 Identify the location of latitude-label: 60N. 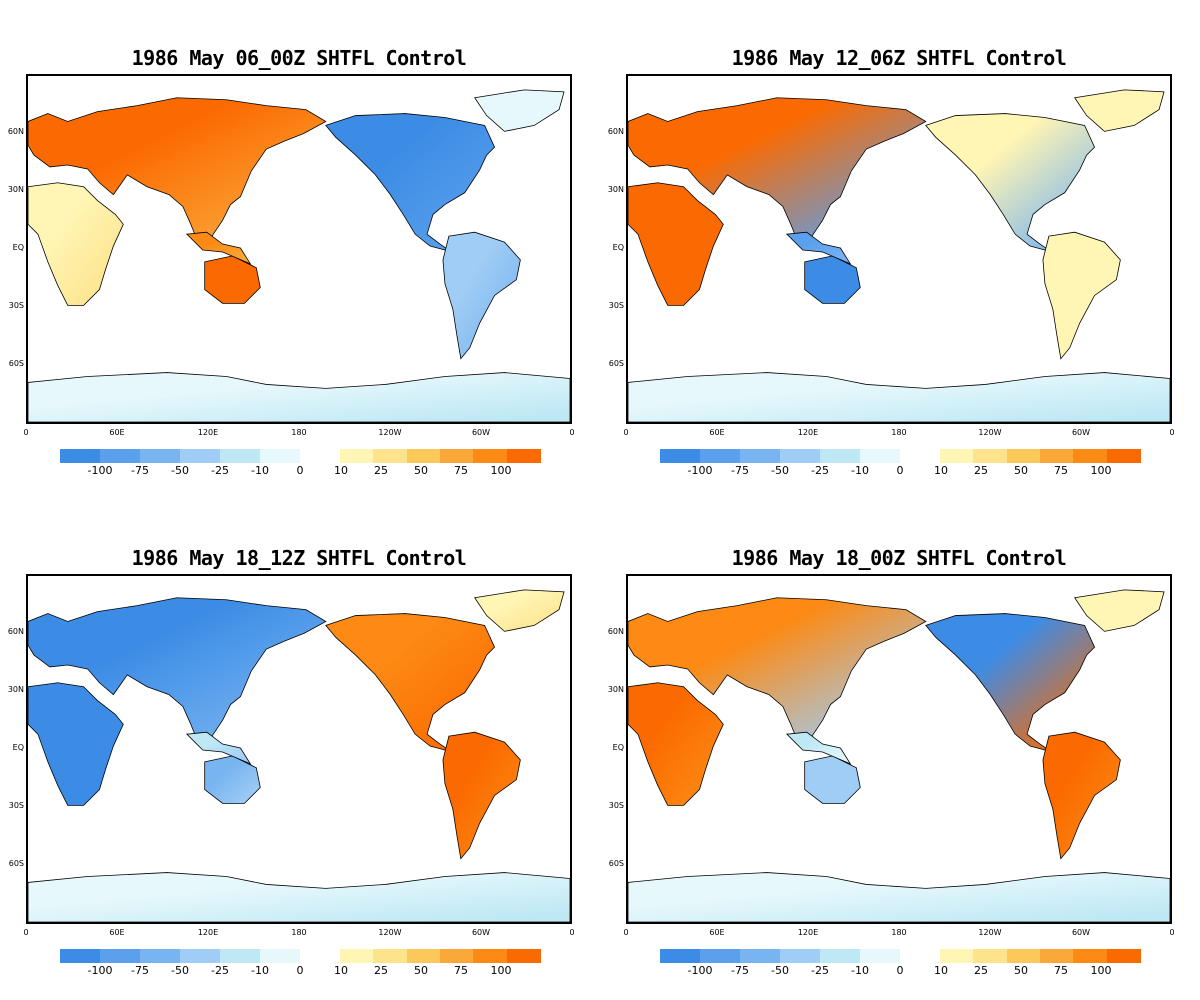
(15, 631).